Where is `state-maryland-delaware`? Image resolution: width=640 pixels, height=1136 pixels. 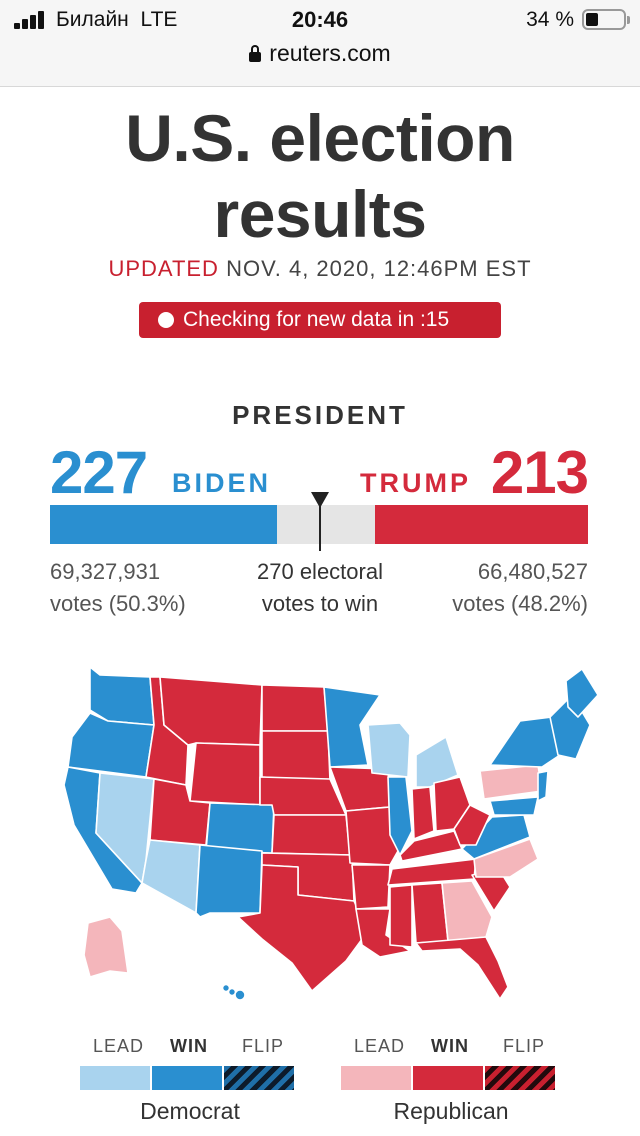 state-maryland-delaware is located at coordinates (514, 806).